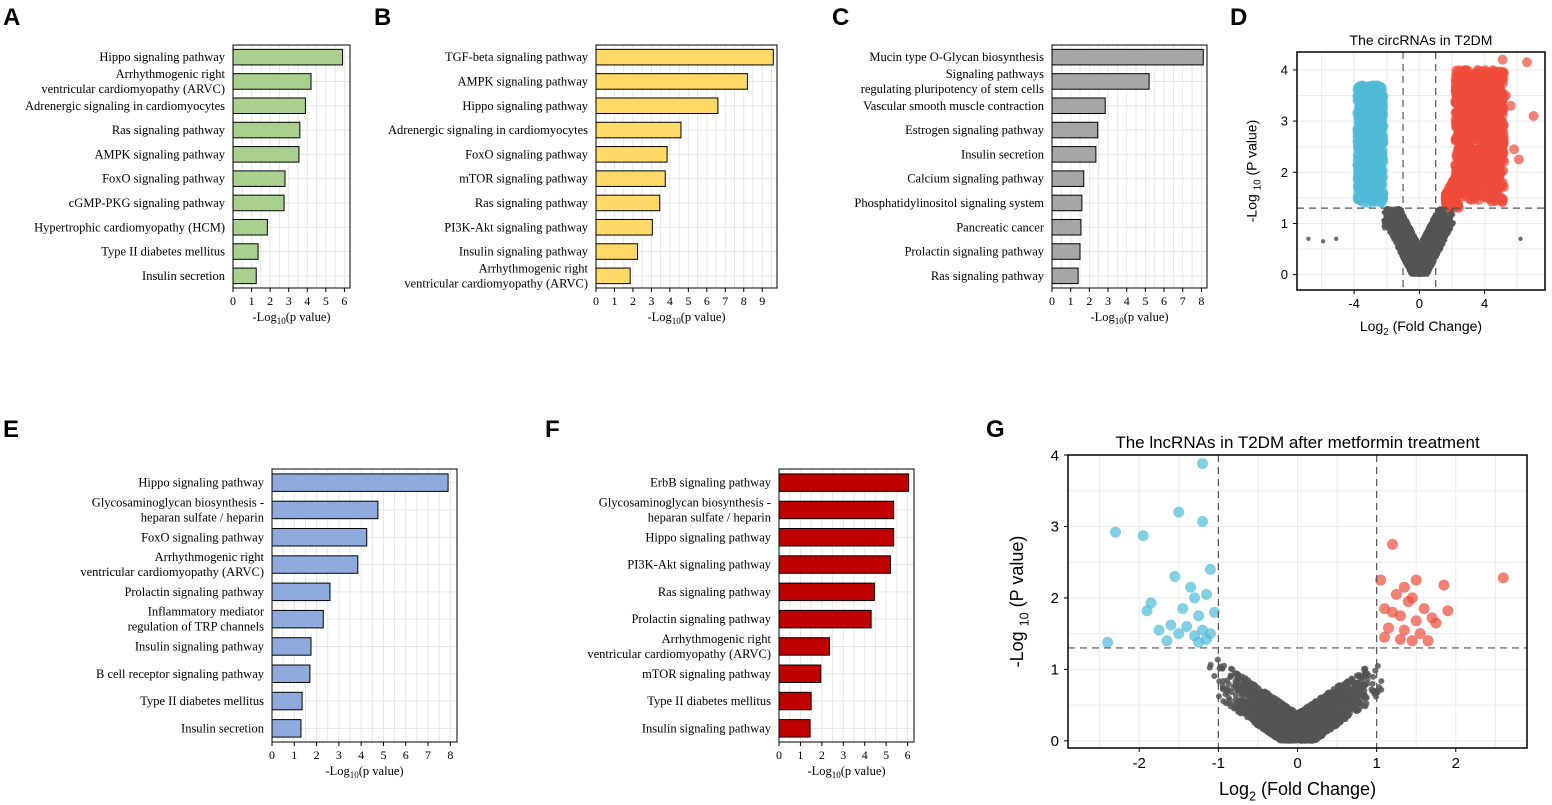 The width and height of the screenshot is (1552, 805). Describe the element at coordinates (707, 728) in the screenshot. I see `category-label: Insulin signaling pathway` at that location.